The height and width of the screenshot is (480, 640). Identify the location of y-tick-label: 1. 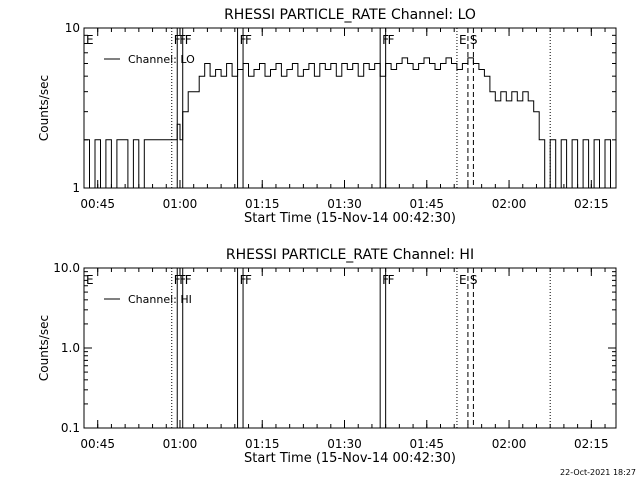
(76, 188).